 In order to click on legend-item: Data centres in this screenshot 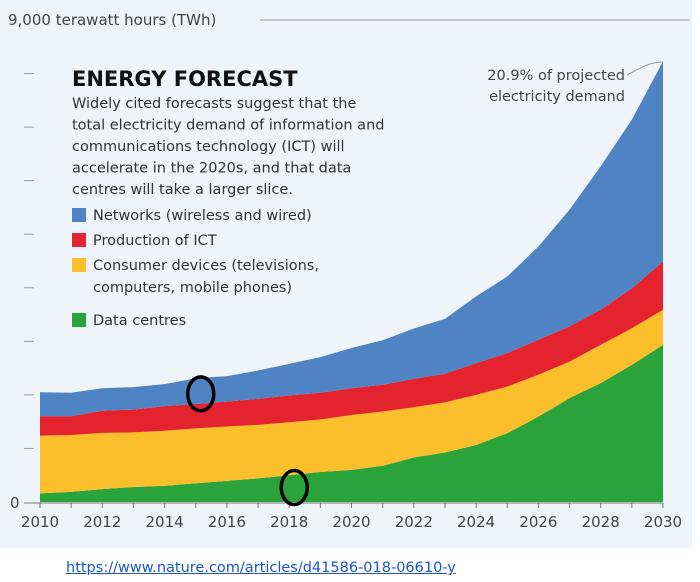, I will do `click(129, 321)`.